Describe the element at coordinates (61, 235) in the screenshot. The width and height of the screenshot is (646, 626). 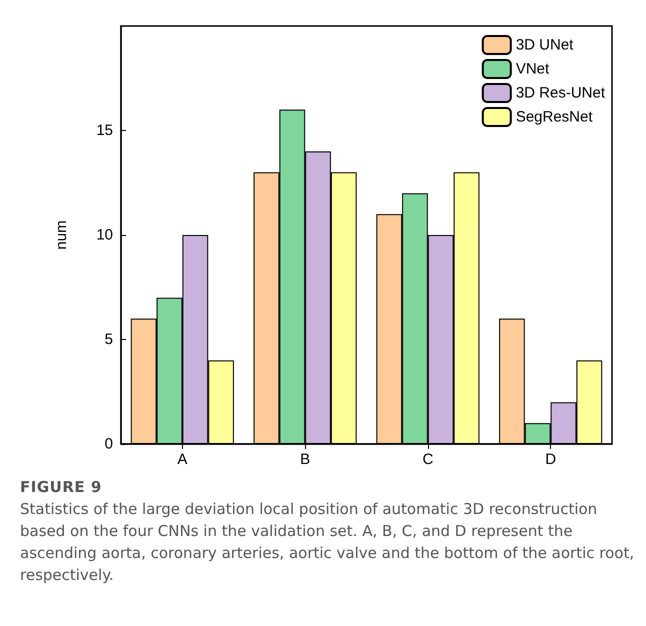
I see `y-axis-title: num` at that location.